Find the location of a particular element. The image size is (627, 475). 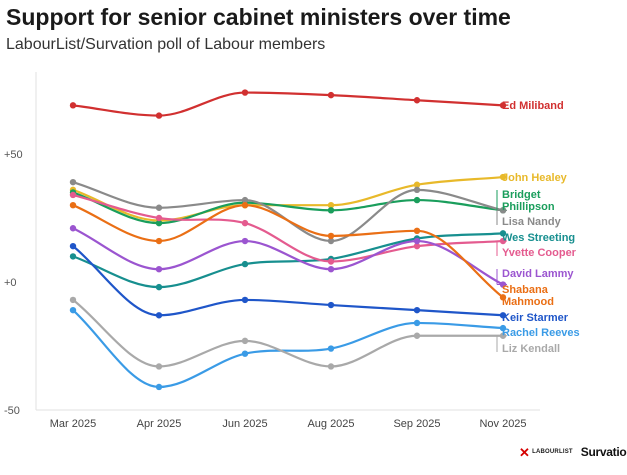

label-connector-lisa-nandy is located at coordinates (501, 217).